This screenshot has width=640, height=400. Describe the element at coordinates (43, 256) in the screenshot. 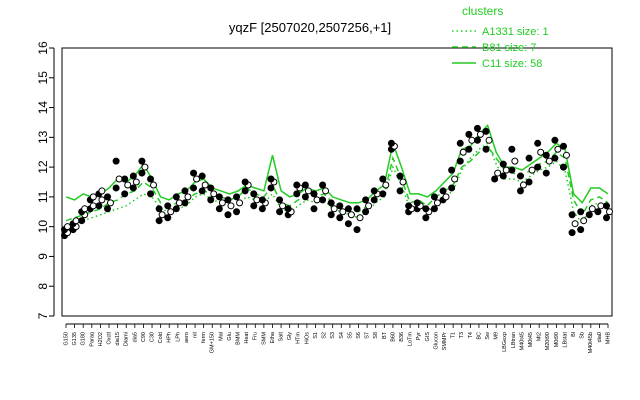

I see `y-tick-label: 9` at that location.